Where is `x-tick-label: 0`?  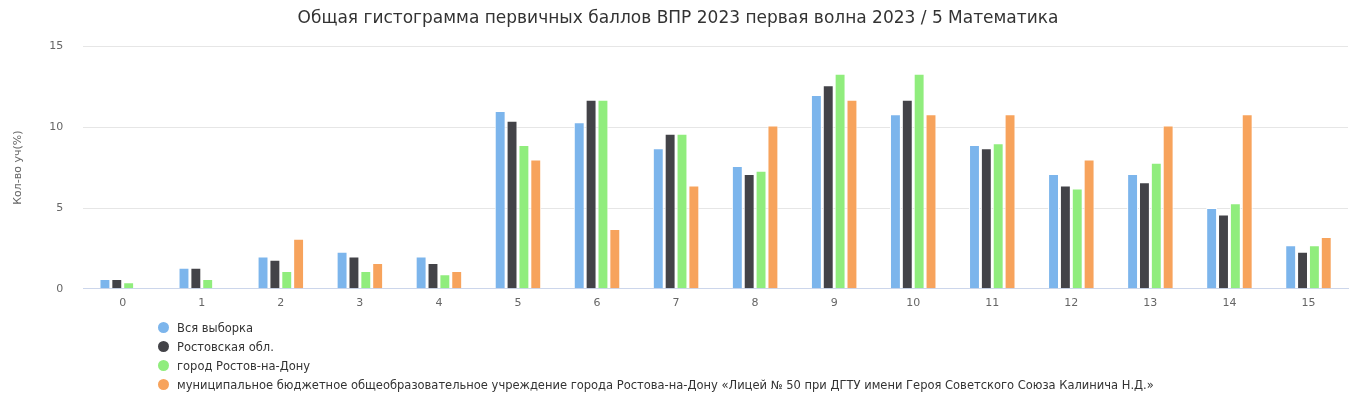
x-tick-label: 0 is located at coordinates (123, 303).